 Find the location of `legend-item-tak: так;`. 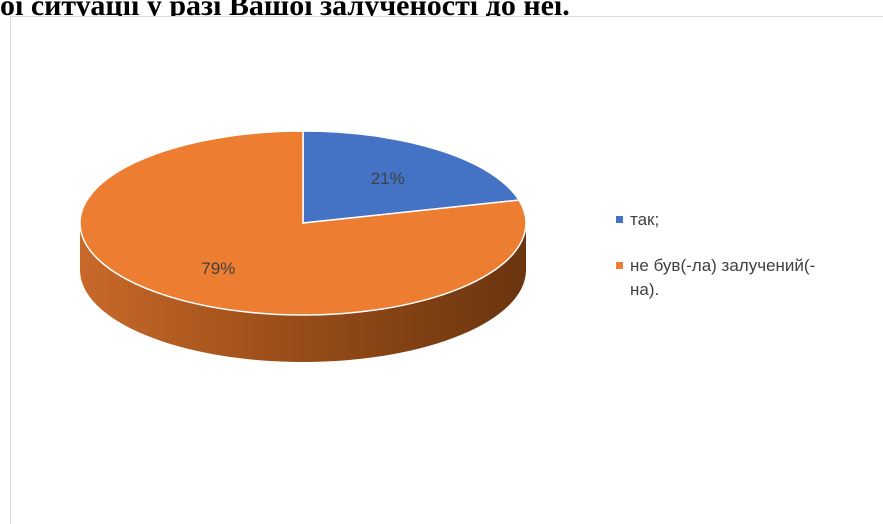

legend-item-tak: так; is located at coordinates (746, 220).